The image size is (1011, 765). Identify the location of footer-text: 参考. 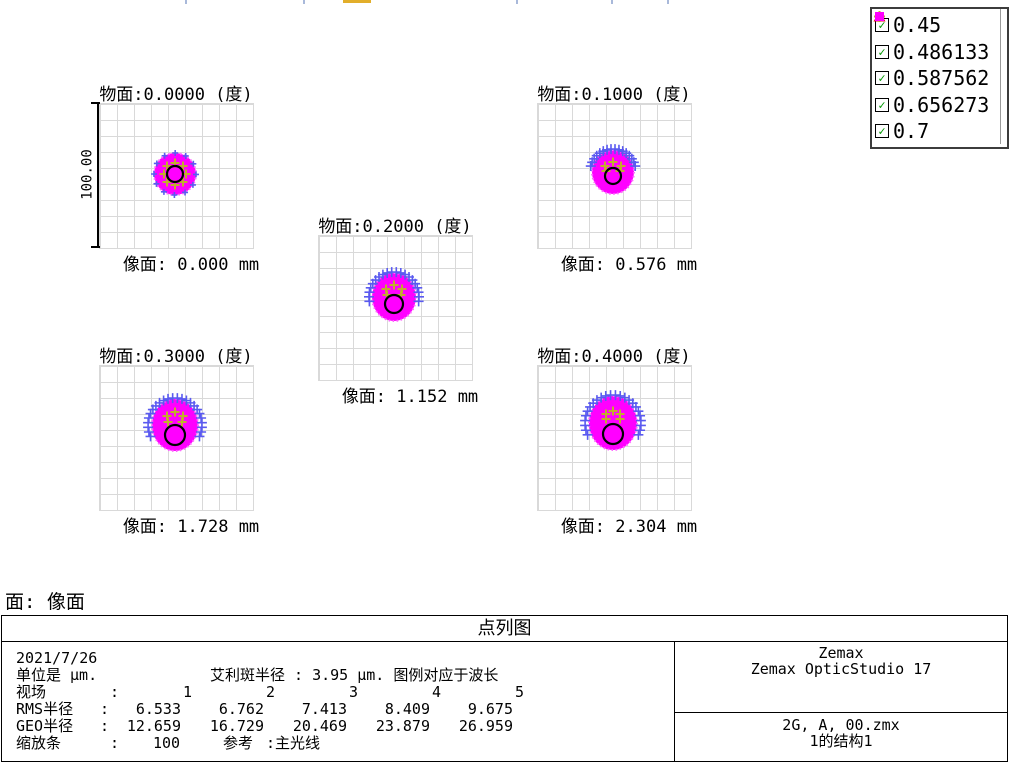
(238, 743).